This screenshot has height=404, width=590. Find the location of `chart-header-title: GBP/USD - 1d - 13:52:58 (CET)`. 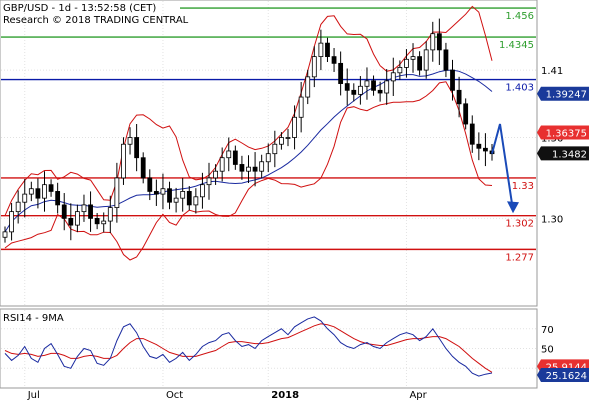

chart-header-title: GBP/USD - 1d - 13:52:58 (CET) is located at coordinates (79, 8).